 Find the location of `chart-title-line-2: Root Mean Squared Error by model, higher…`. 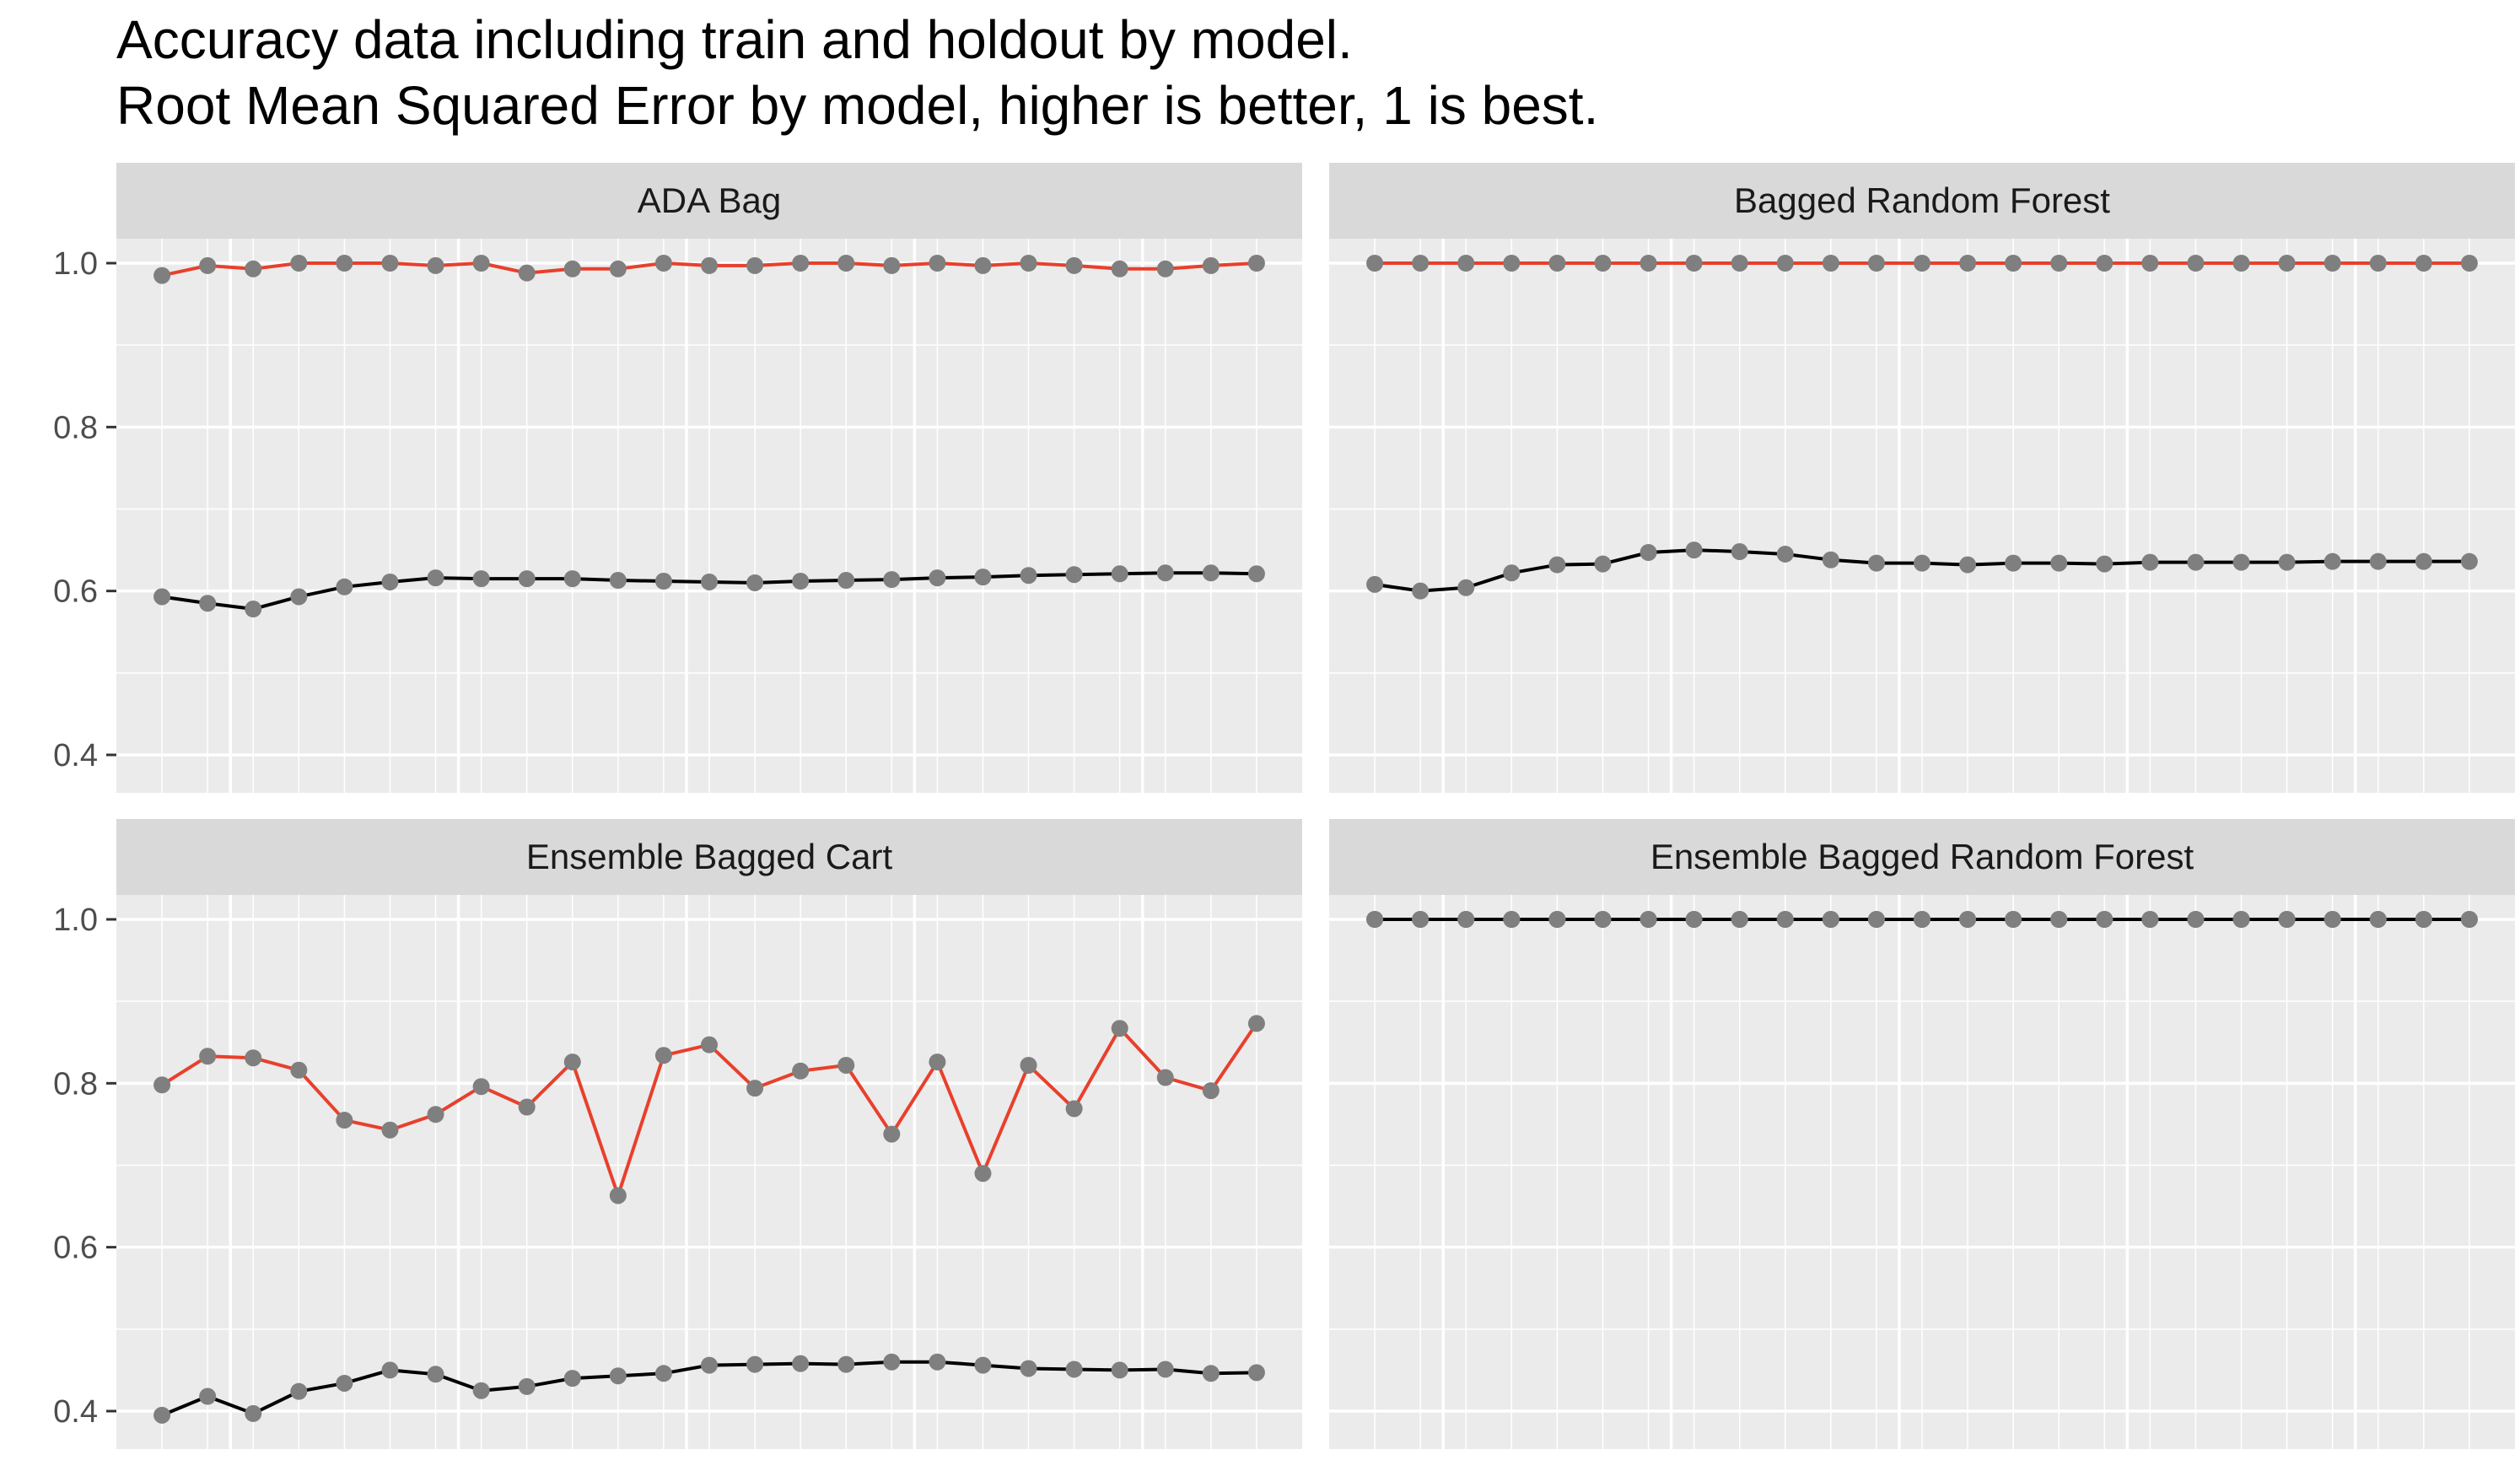

chart-title-line-2: Root Mean Squared Error by model, higher… is located at coordinates (857, 105).